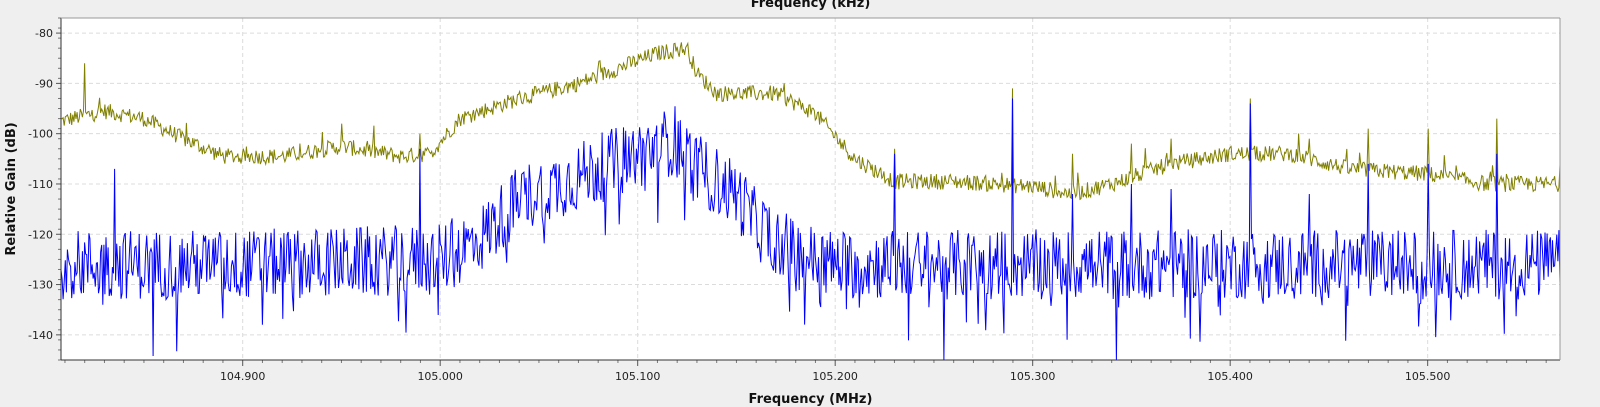 Image resolution: width=1600 pixels, height=407 pixels. Describe the element at coordinates (40, 285) in the screenshot. I see `y-tick-label: -130` at that location.